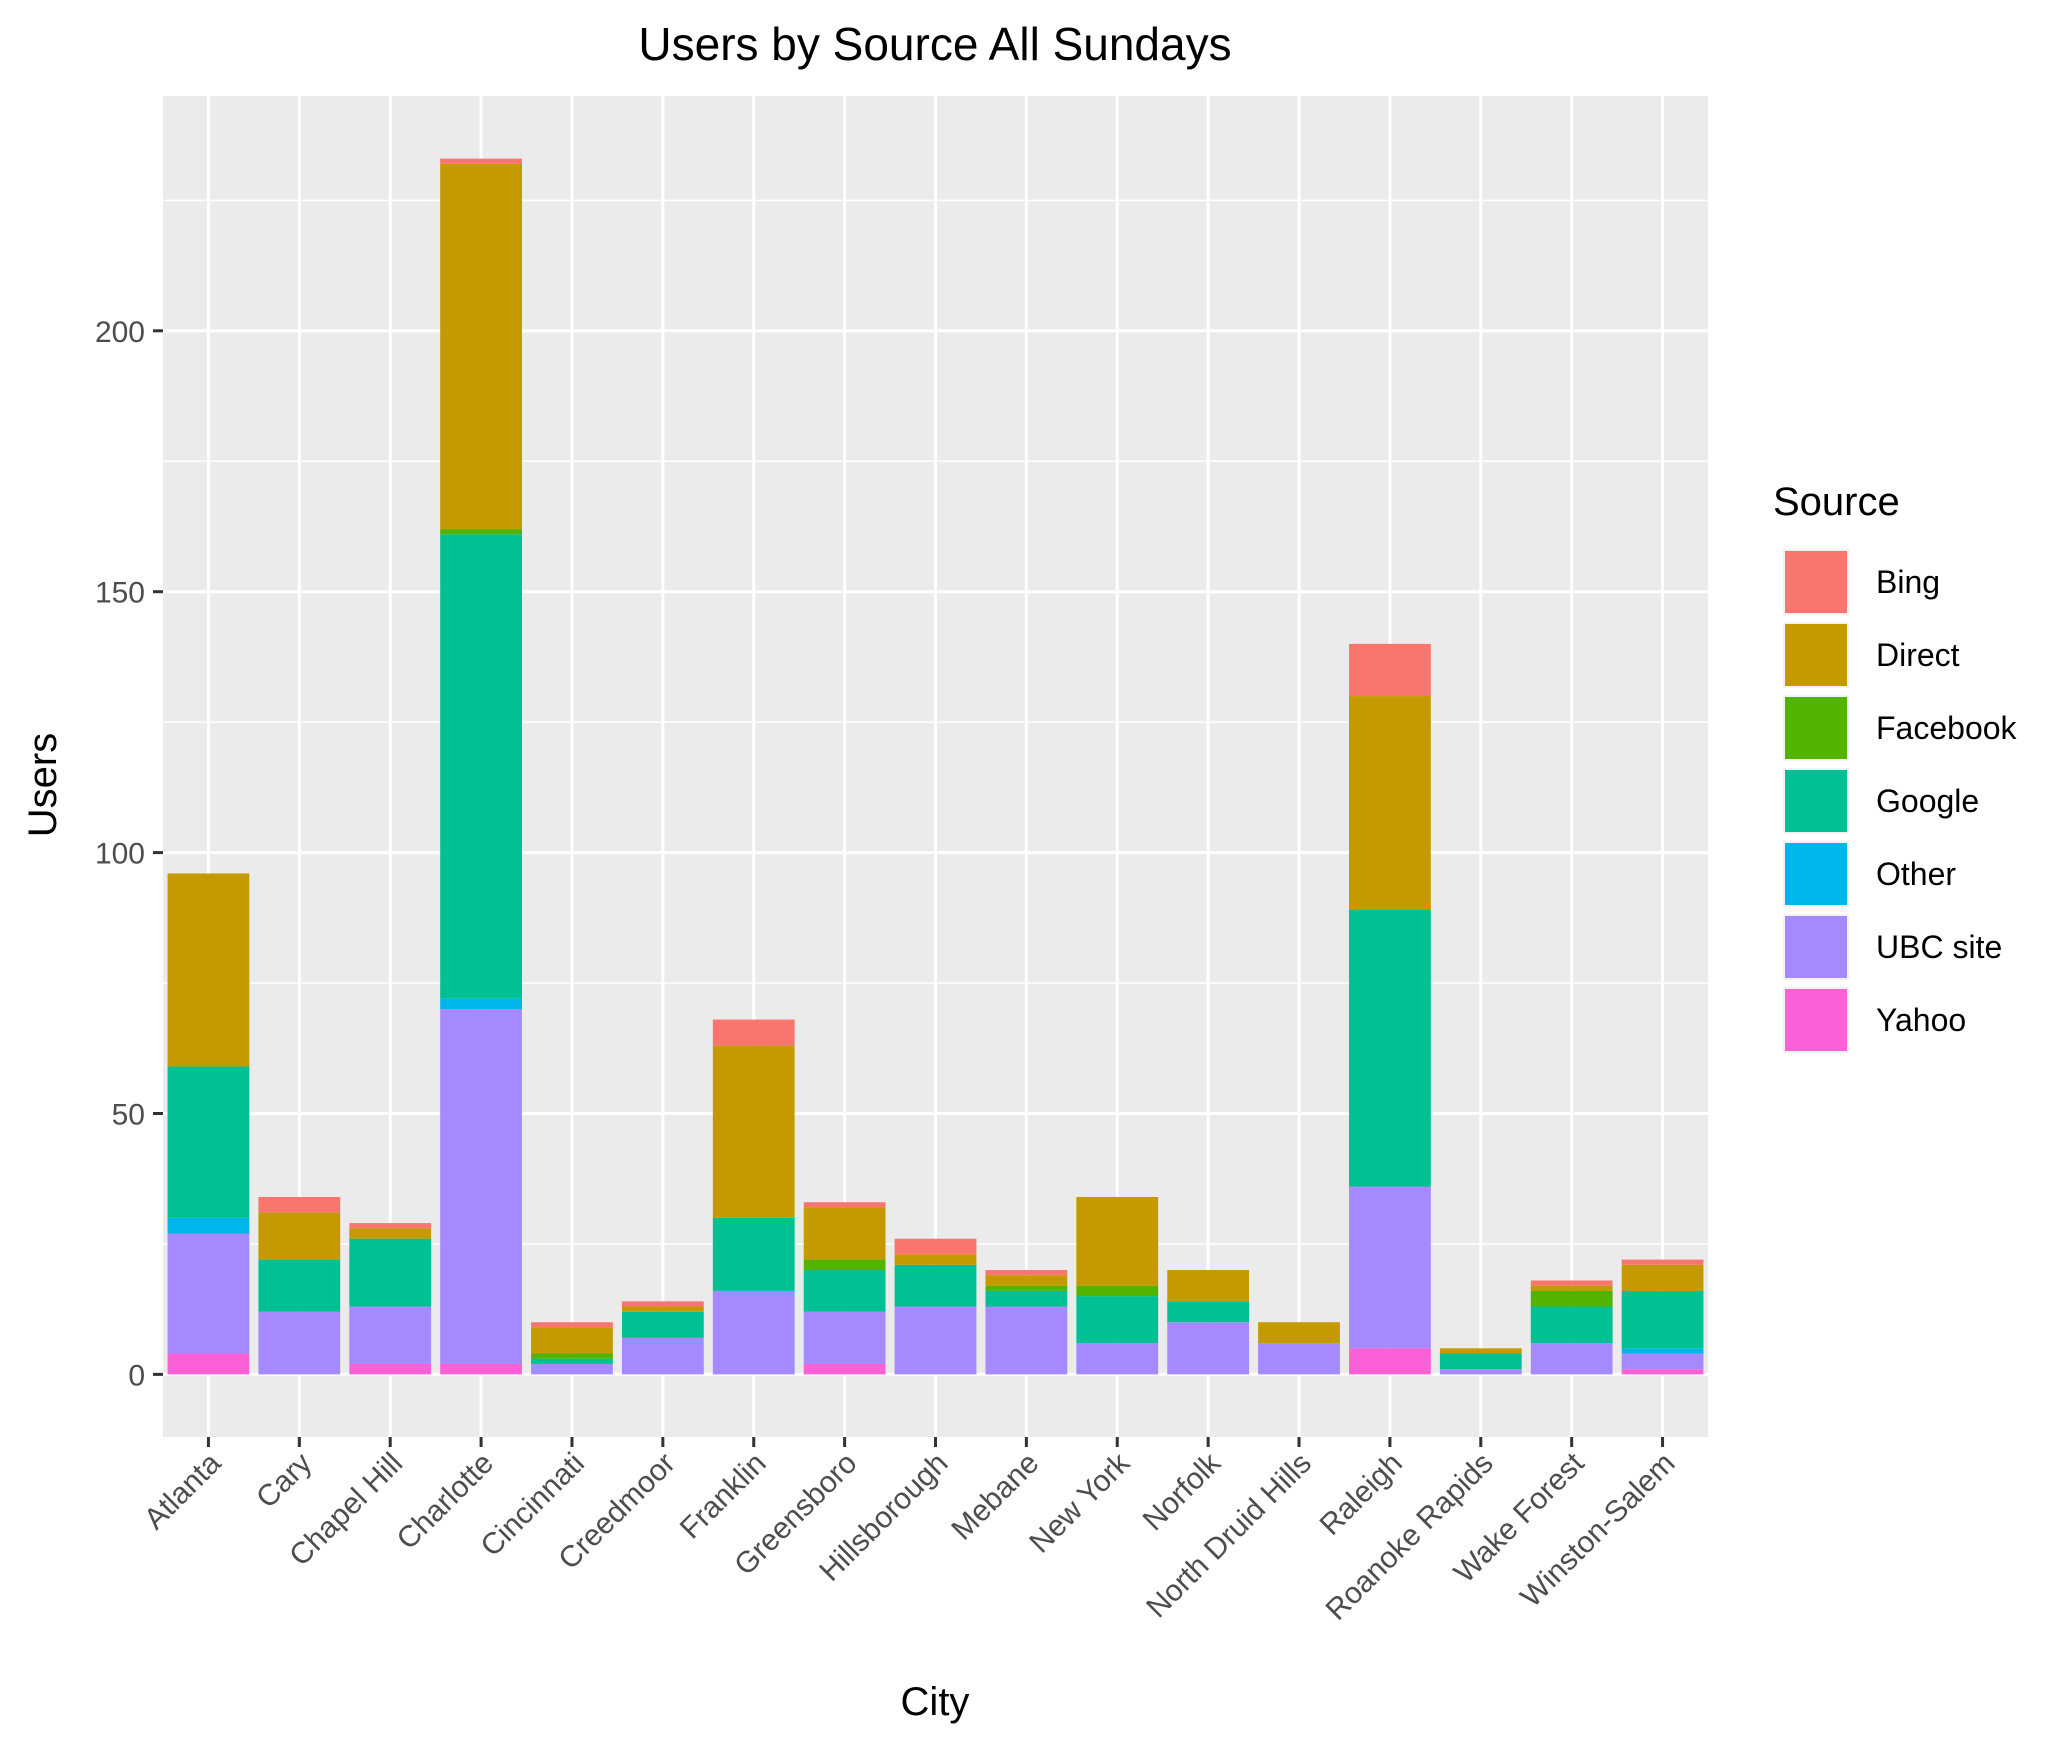 The height and width of the screenshot is (1748, 2065). I want to click on legend-title: Source, so click(1836, 502).